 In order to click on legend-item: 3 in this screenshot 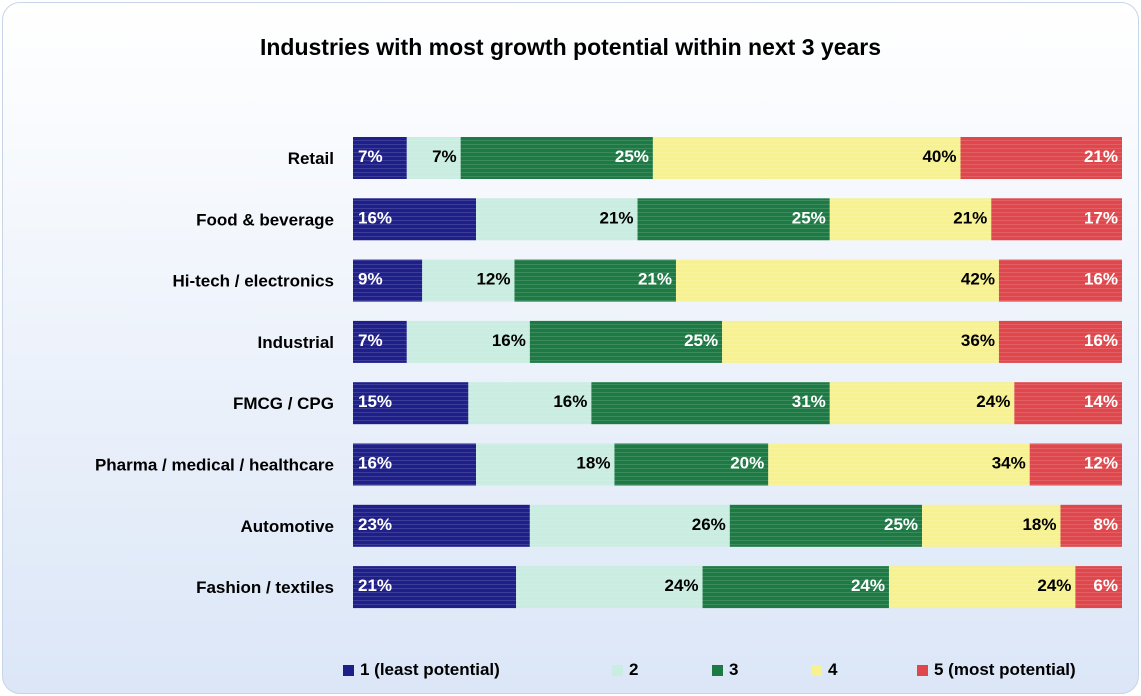, I will do `click(725, 670)`.